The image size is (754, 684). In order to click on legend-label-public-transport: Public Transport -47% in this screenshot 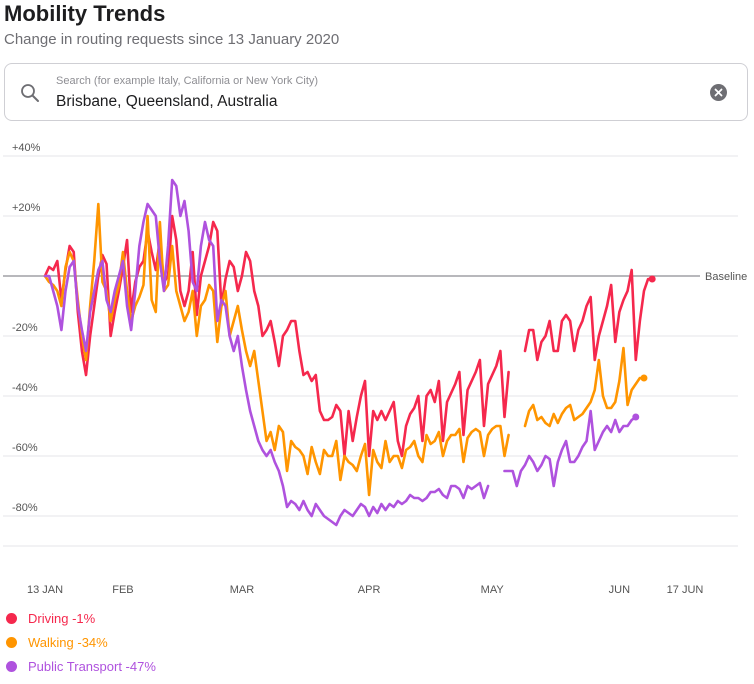, I will do `click(92, 666)`.